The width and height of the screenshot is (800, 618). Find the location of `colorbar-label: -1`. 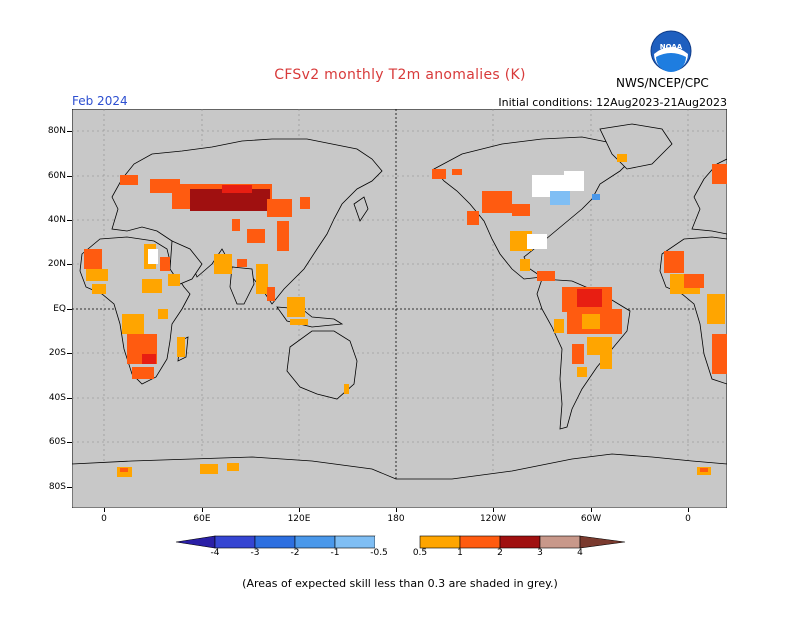

colorbar-label: -1 is located at coordinates (335, 553).